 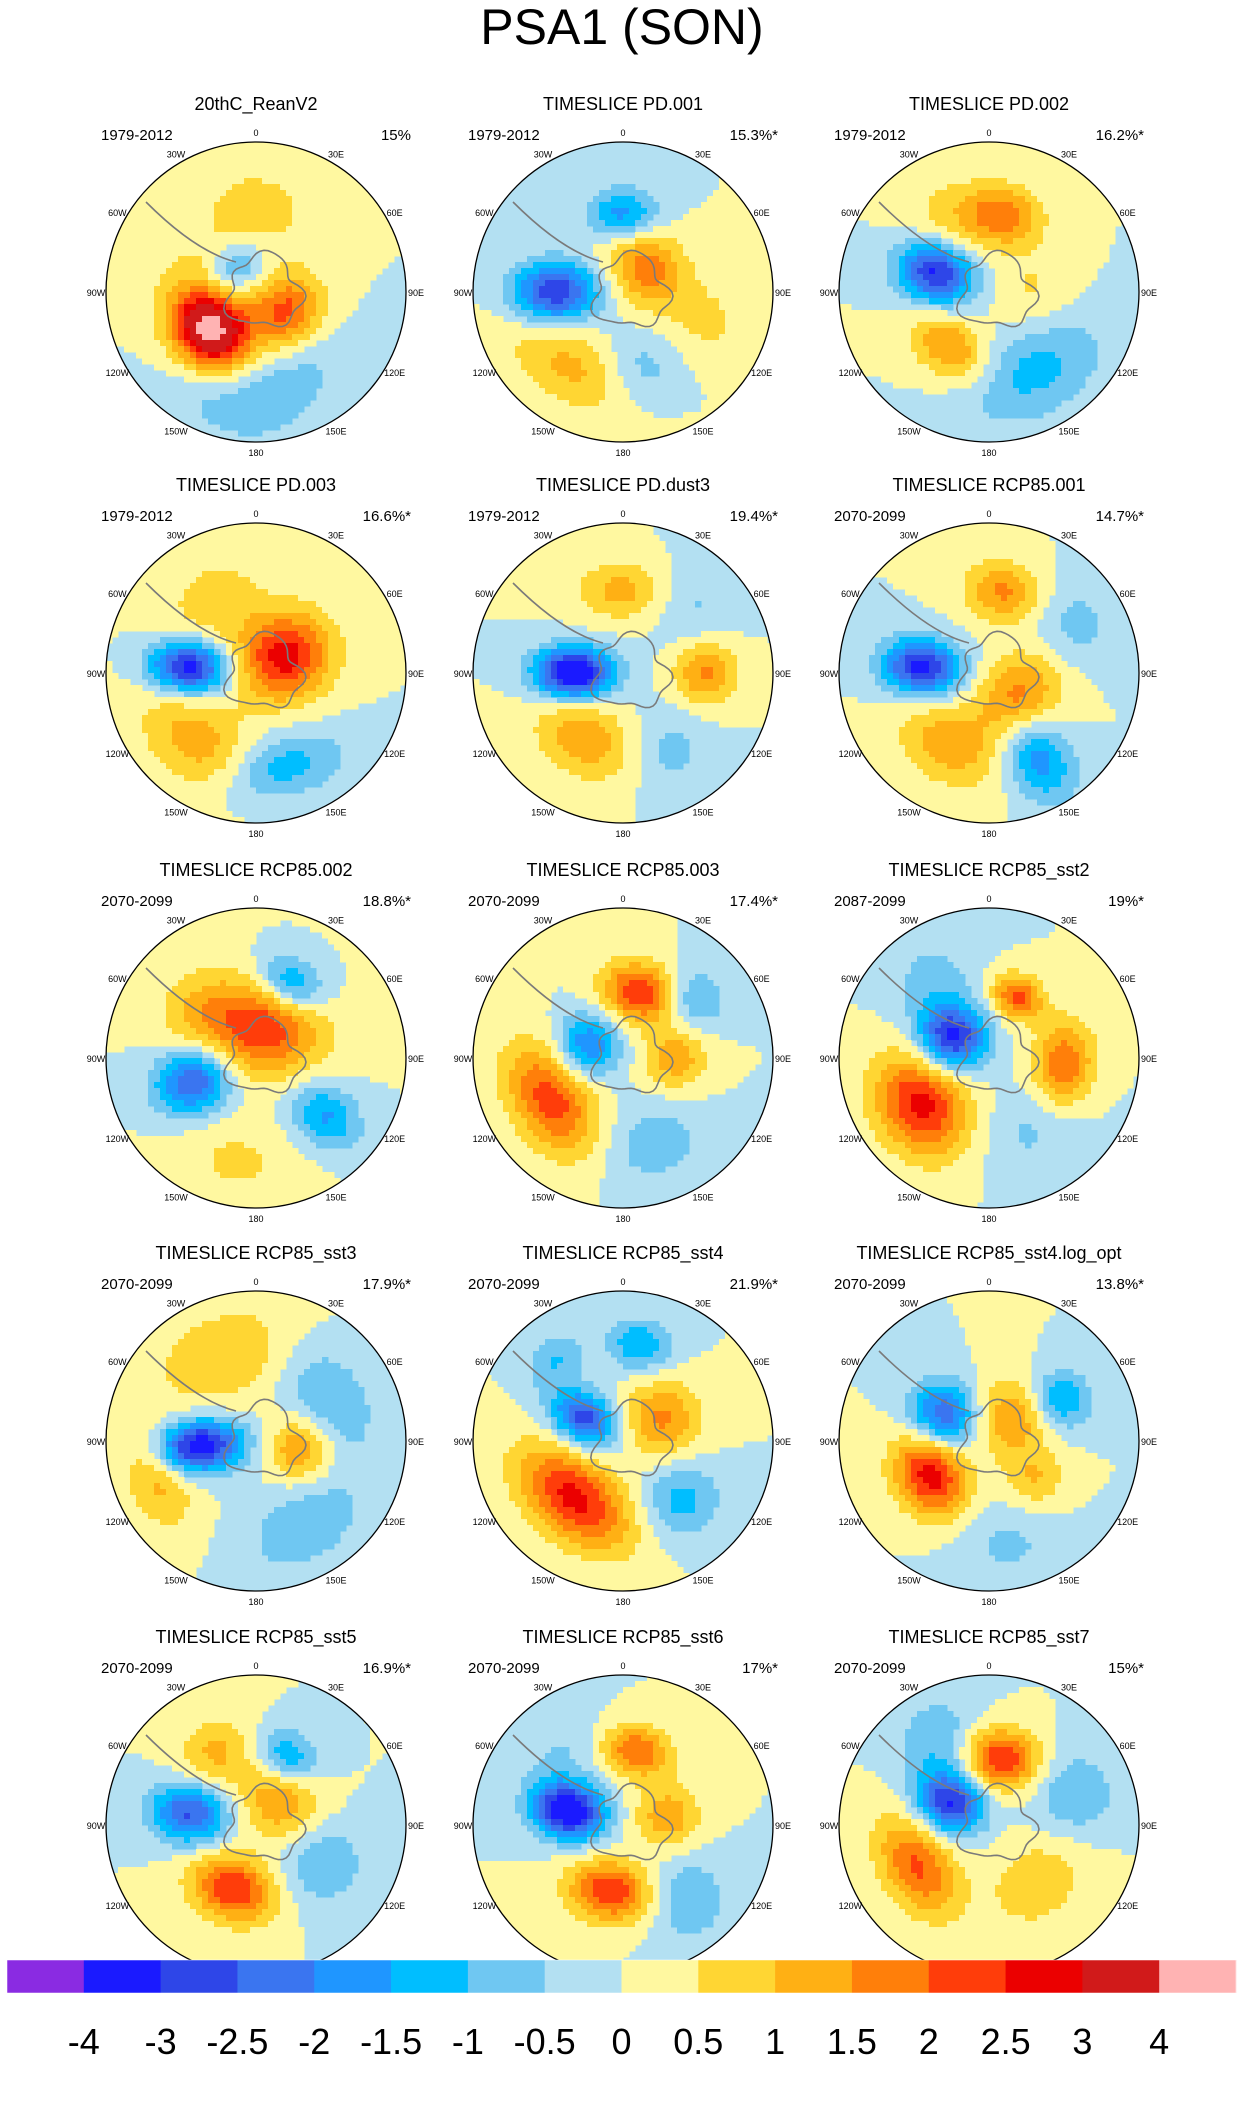 What do you see at coordinates (256, 485) in the screenshot?
I see `panel-title: TIMESLICE PD.003` at bounding box center [256, 485].